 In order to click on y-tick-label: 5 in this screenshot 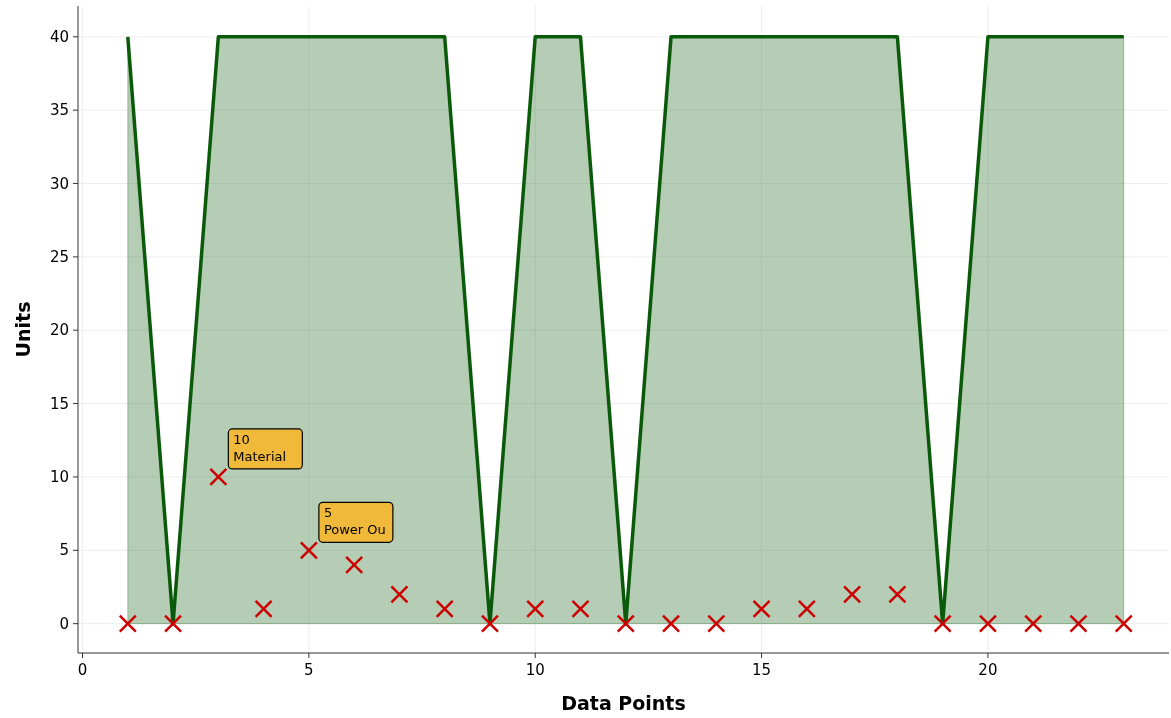, I will do `click(64, 550)`.